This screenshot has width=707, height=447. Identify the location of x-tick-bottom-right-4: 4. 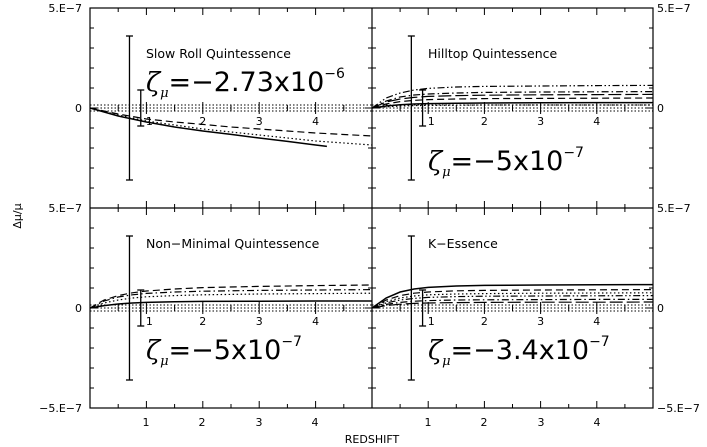
(597, 422).